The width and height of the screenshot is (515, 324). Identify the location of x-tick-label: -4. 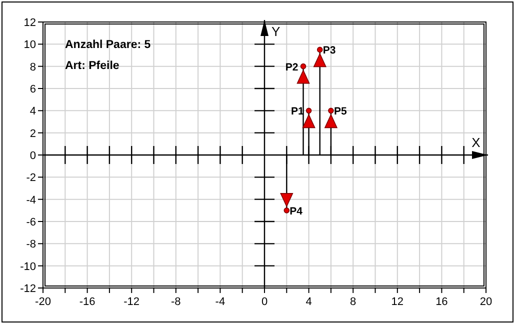
(220, 302).